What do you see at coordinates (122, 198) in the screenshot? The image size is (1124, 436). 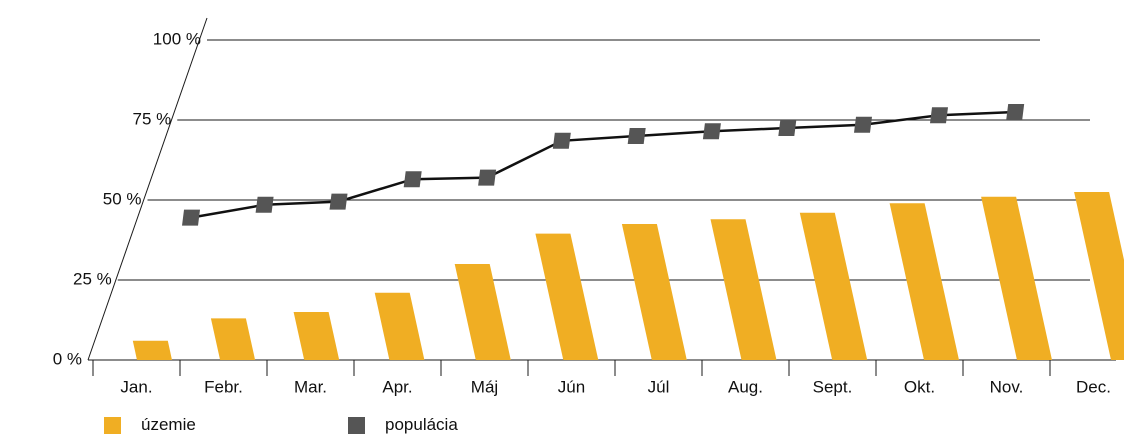 I see `y-tick-label: 50 %` at bounding box center [122, 198].